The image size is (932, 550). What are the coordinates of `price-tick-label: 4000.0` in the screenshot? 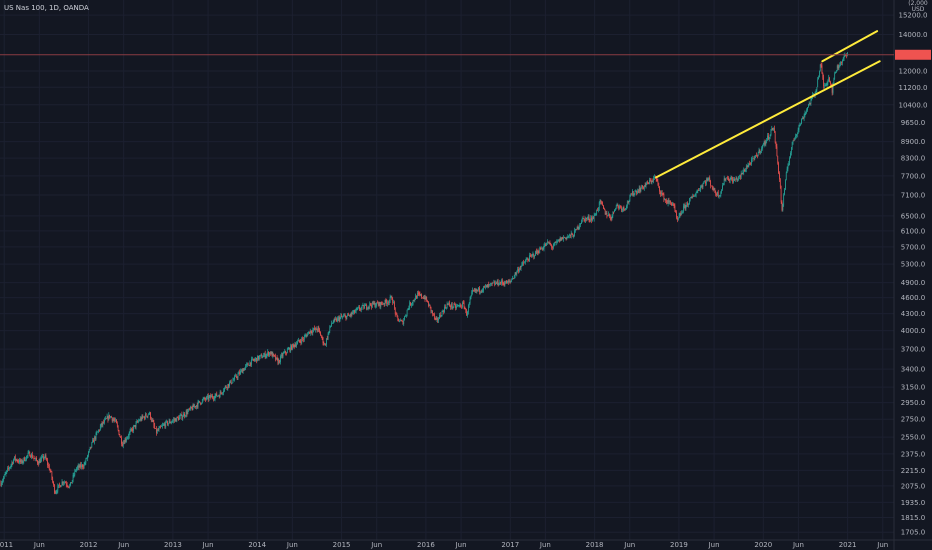 It's located at (913, 331).